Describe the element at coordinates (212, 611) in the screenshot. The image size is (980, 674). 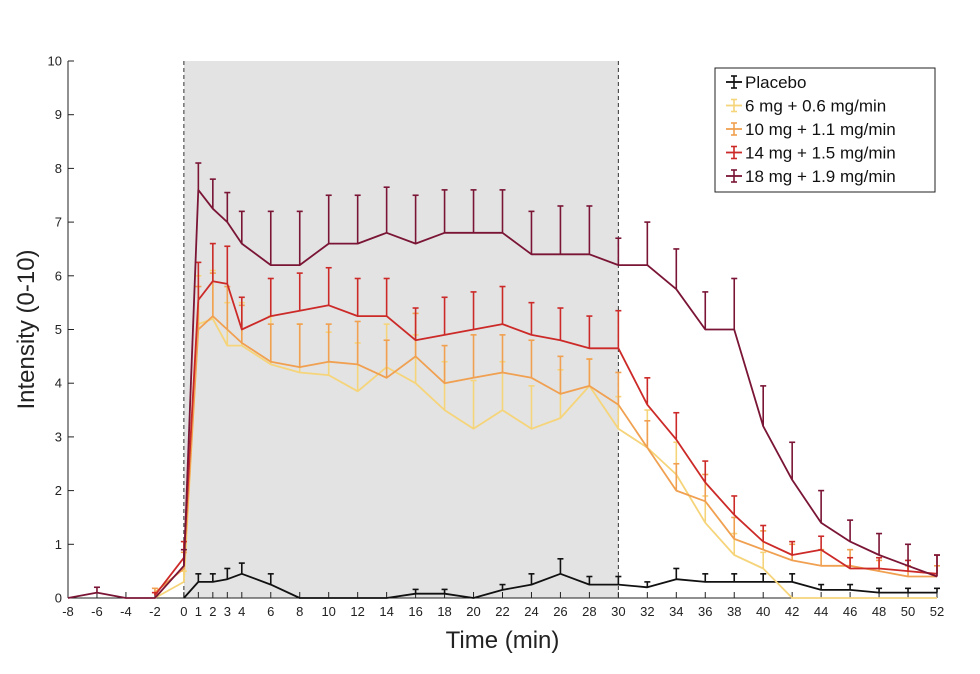
I see `x-tick-label: 2` at that location.